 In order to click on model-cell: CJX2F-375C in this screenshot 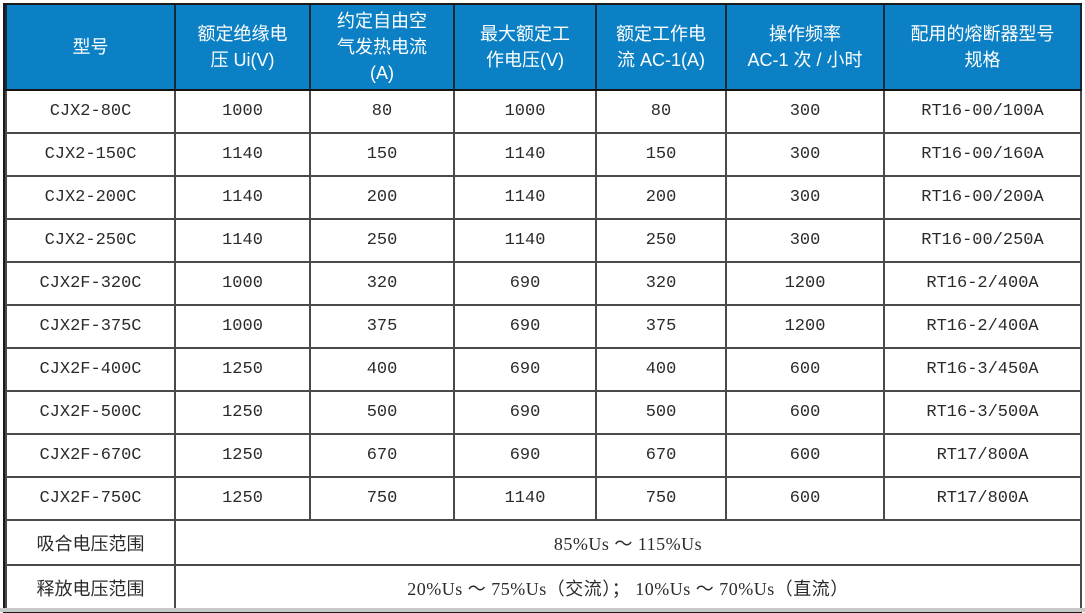, I will do `click(90, 326)`.